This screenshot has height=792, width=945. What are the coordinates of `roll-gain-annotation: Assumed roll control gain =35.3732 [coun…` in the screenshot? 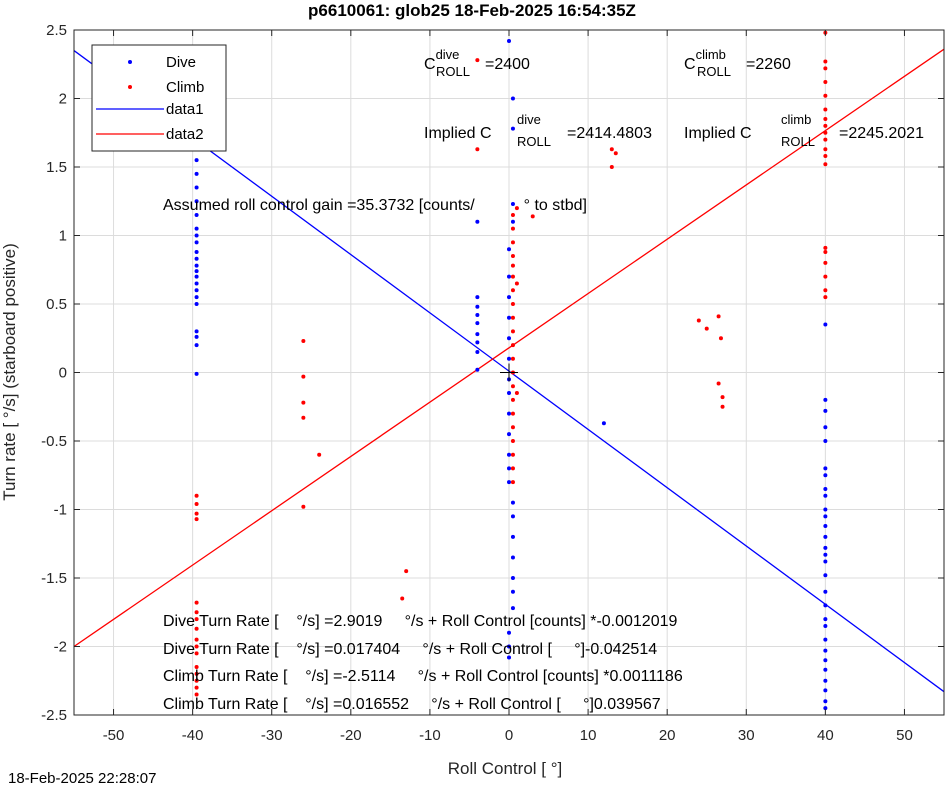 It's located at (375, 205).